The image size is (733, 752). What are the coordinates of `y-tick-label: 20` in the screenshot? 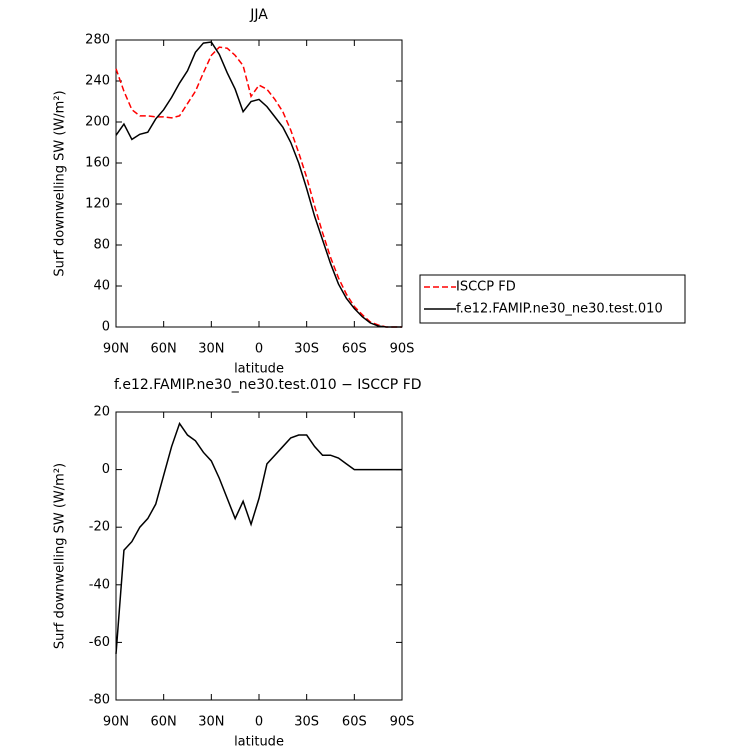 It's located at (101, 412).